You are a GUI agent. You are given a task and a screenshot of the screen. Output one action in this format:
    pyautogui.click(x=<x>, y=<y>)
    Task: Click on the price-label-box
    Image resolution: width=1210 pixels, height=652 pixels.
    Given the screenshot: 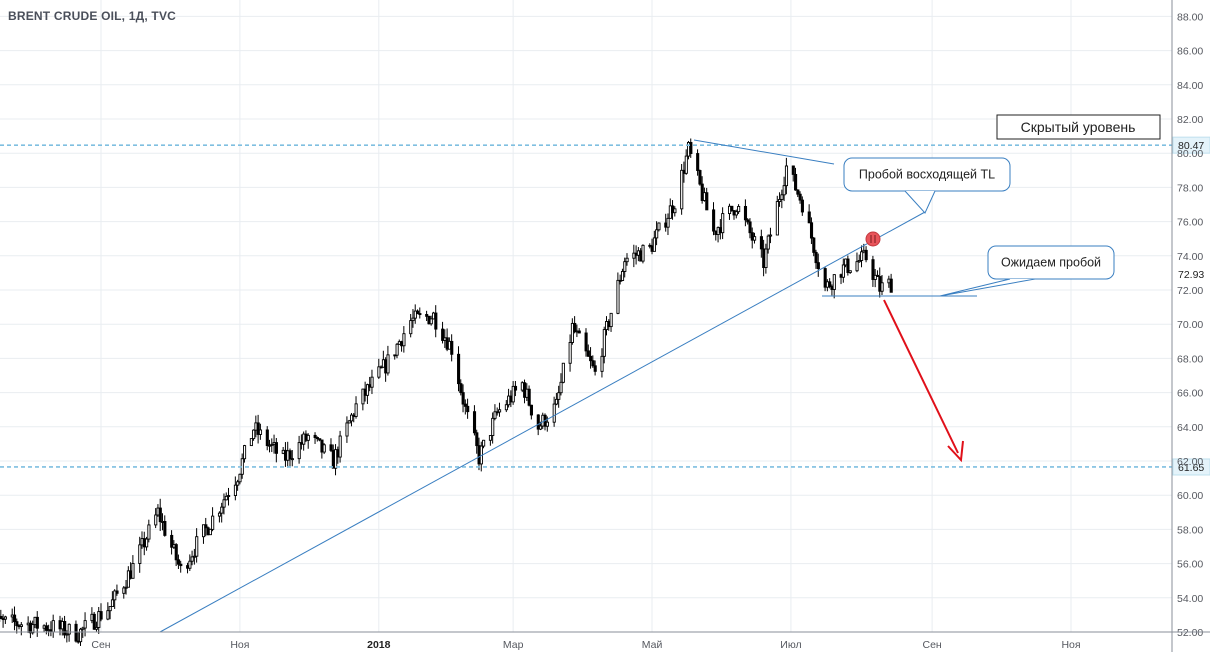 What is the action you would take?
    pyautogui.click(x=1191, y=145)
    